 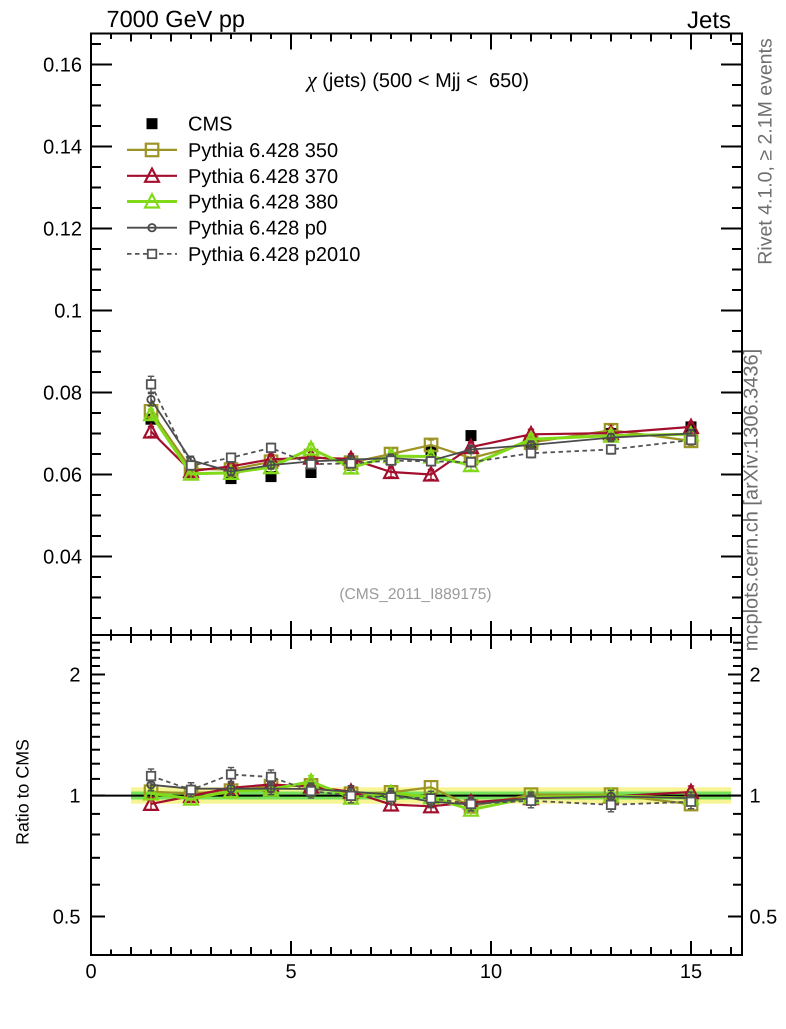 What do you see at coordinates (752, 500) in the screenshot?
I see `svg-text:mcplots.cern.ch [arXiv:1306.34: mcplots.cern.ch [arXiv:1306.3436]` at bounding box center [752, 500].